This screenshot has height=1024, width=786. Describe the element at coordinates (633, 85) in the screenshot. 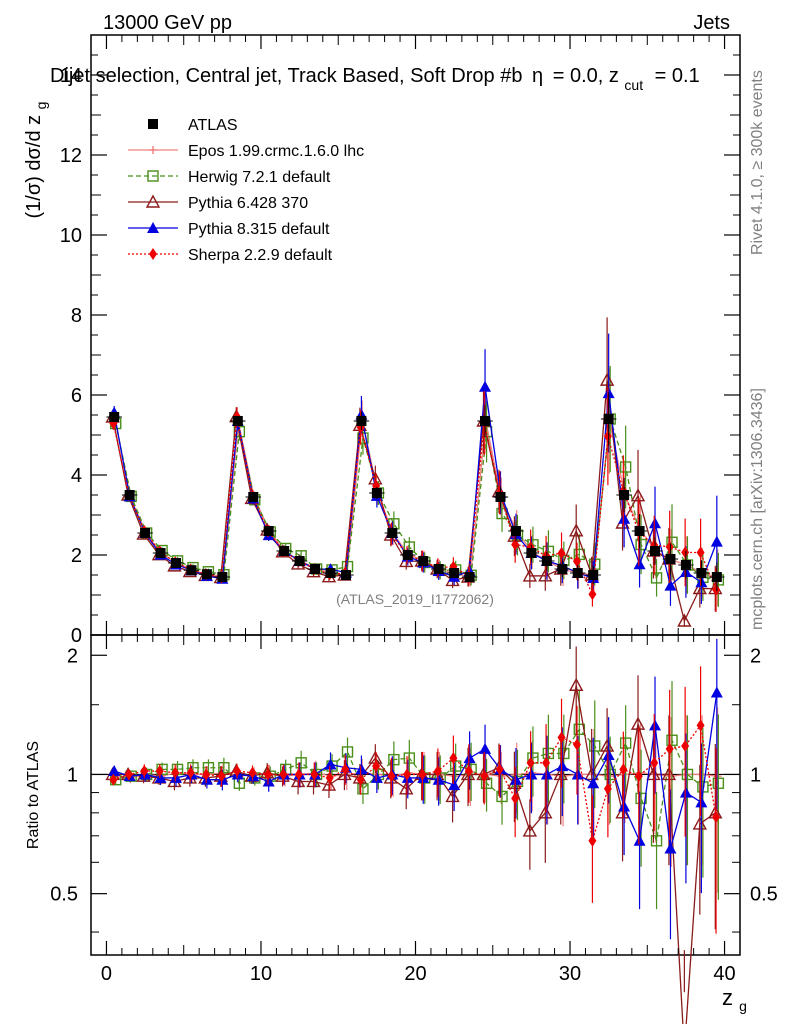

I see `plot-title-sub: cut` at that location.